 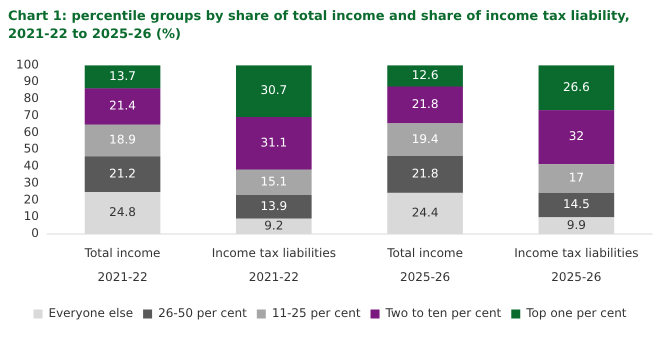 I want to click on data-label: 21.4, so click(x=122, y=105).